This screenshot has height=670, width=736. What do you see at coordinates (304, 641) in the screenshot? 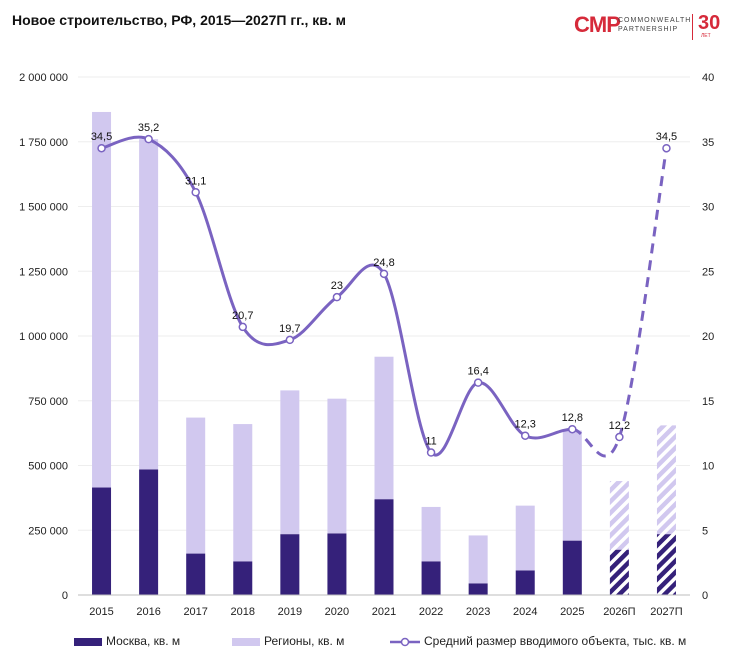
I see `legend-label-regions: Регионы, кв. м` at bounding box center [304, 641].